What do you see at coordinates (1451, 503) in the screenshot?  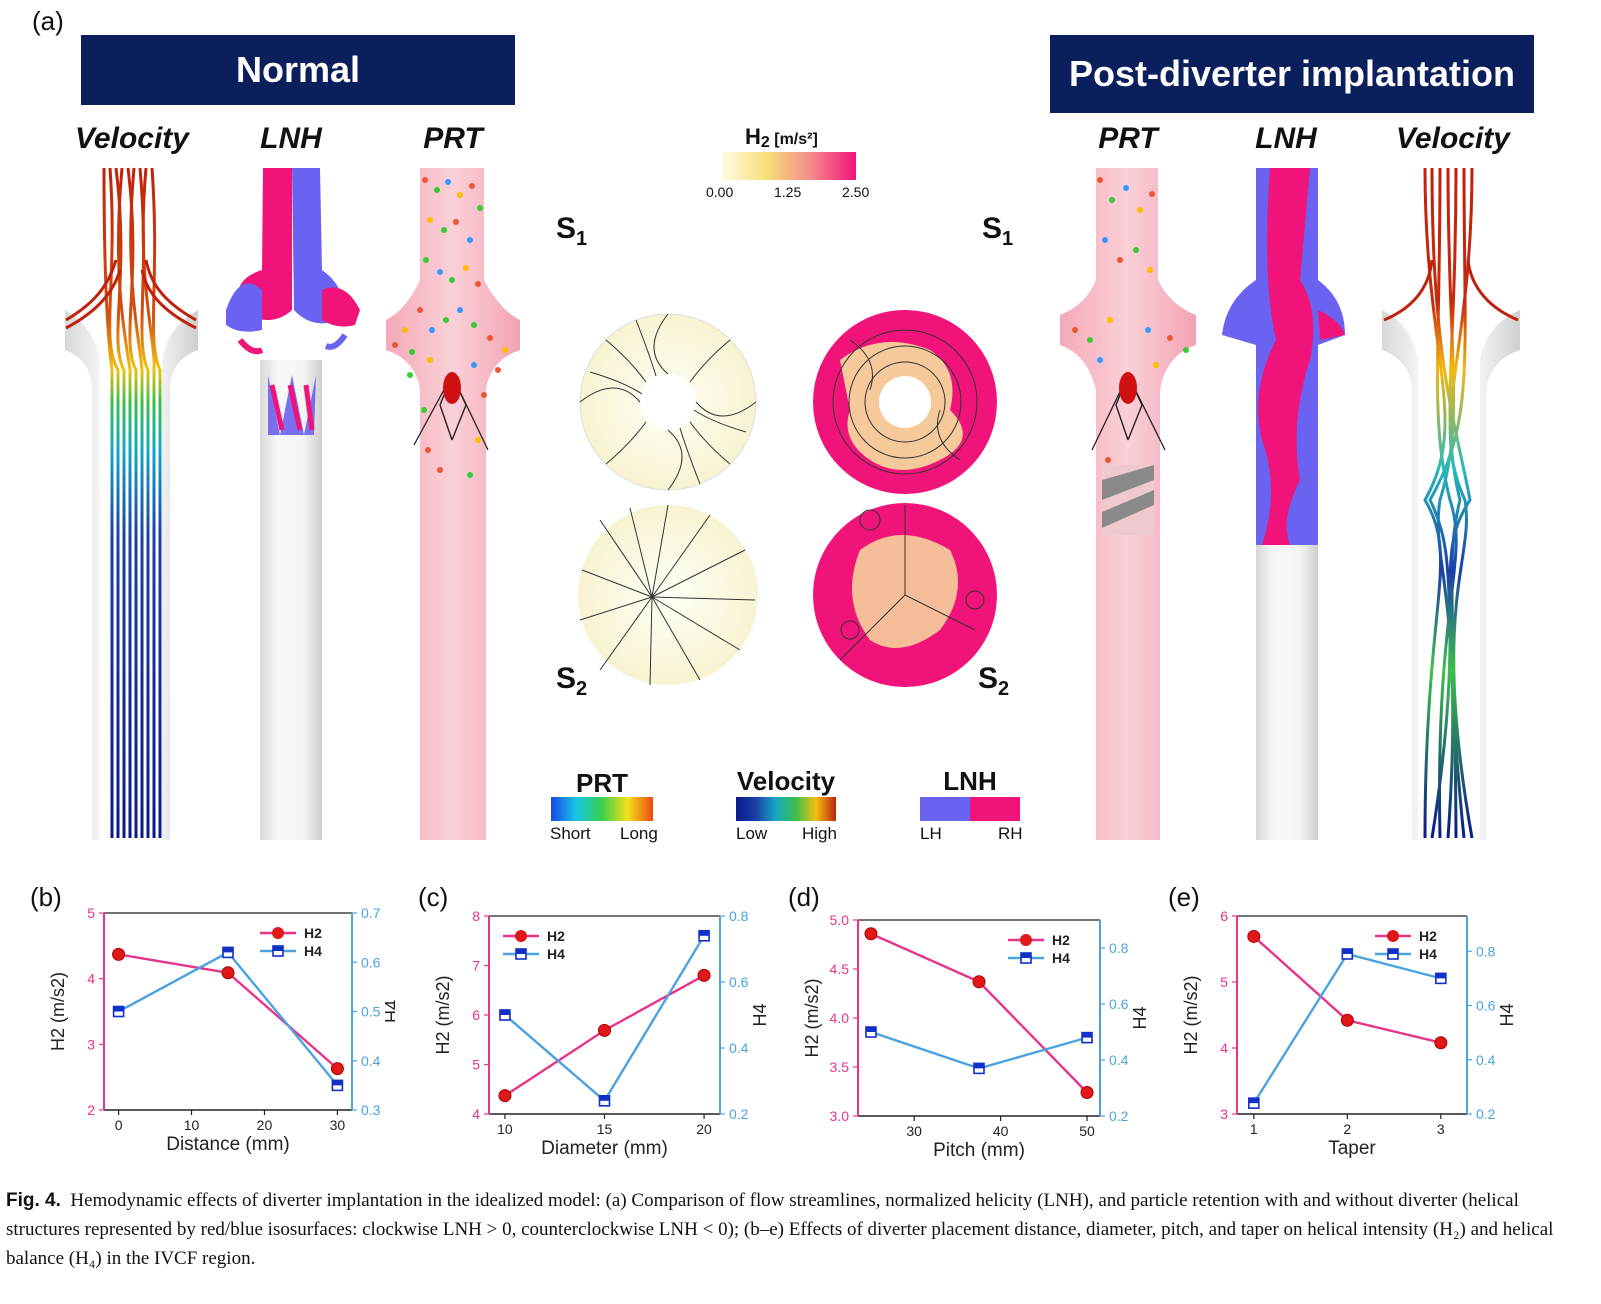 I see `post-velocity-streamlines` at bounding box center [1451, 503].